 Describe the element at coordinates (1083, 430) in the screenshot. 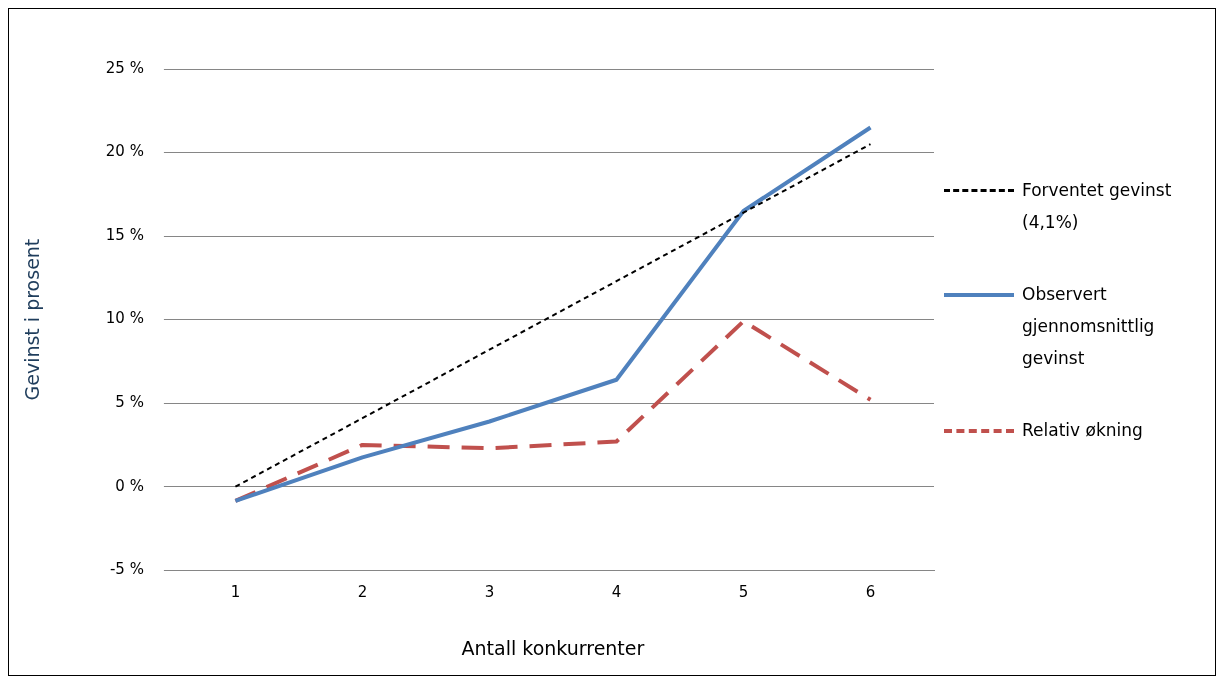

I see `legend-label: Relativ økning` at that location.